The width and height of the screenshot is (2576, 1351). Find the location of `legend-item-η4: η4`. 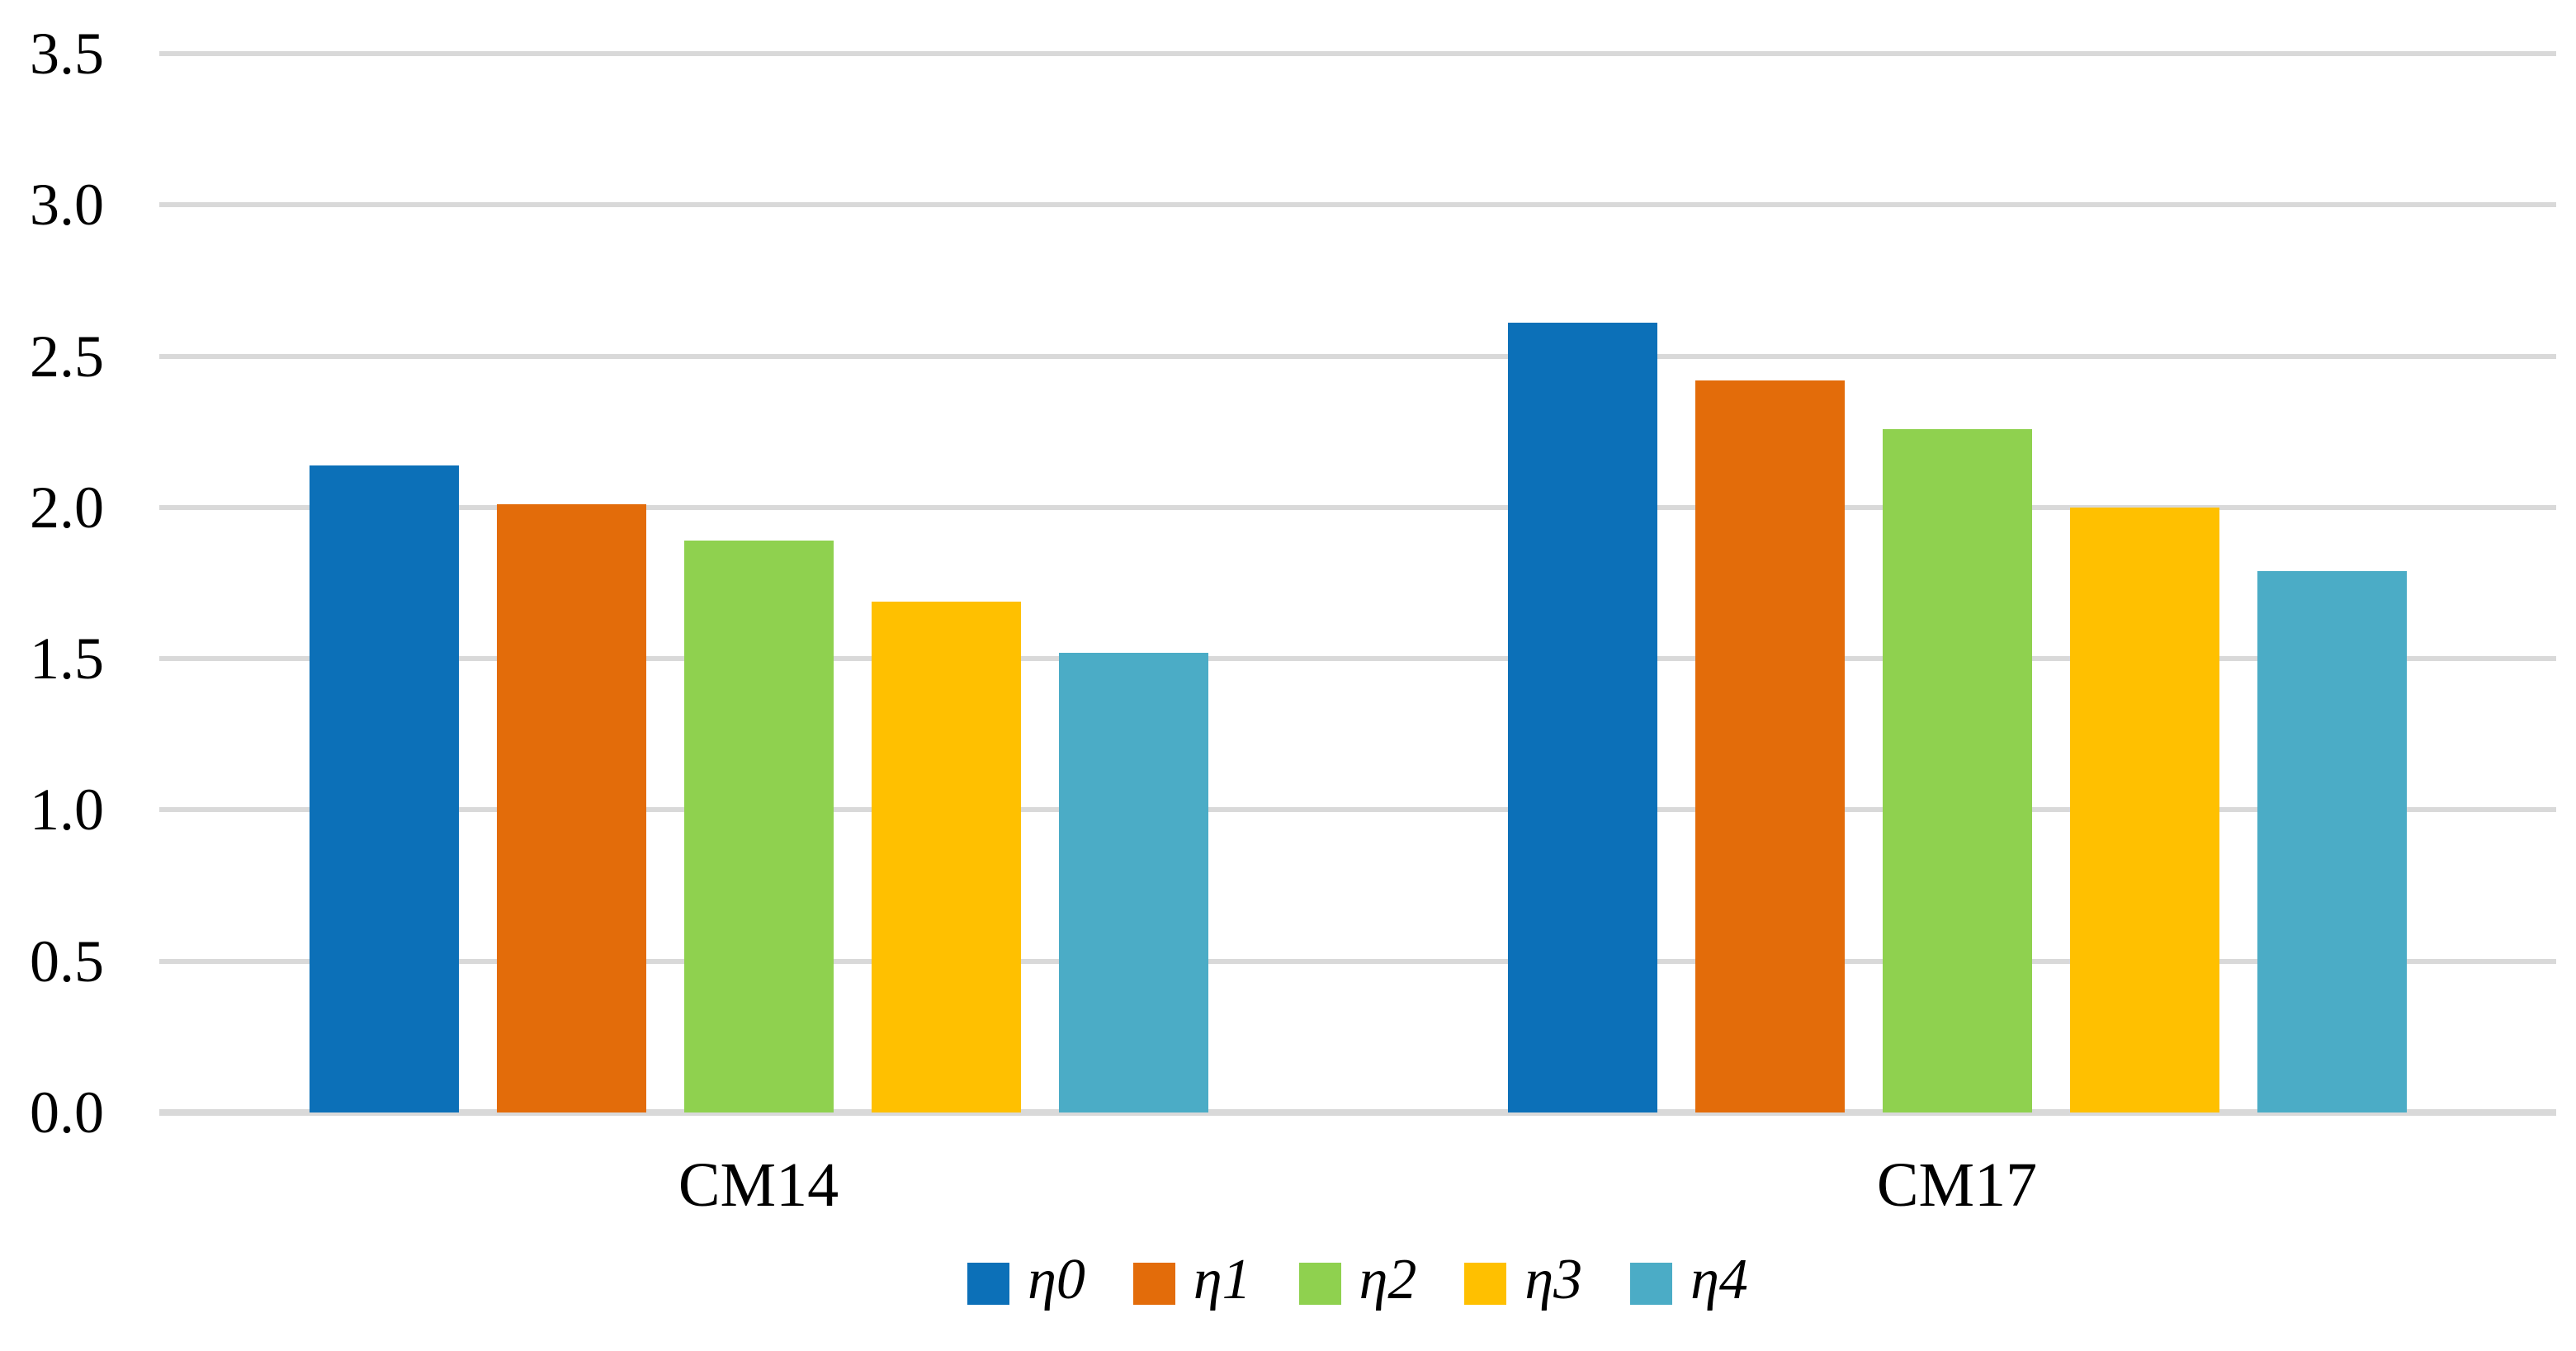

legend-item-η4: η4 is located at coordinates (1689, 1283).